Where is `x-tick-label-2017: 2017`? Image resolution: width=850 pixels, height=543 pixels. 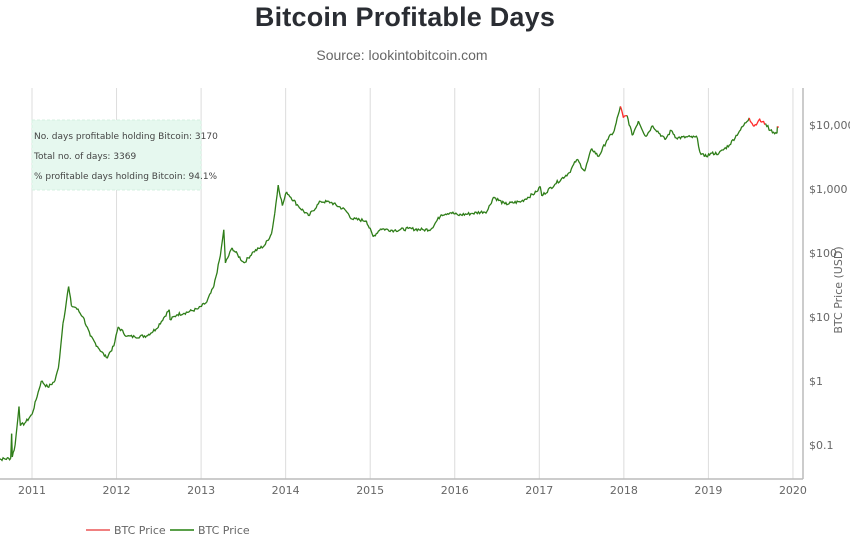 x-tick-label-2017: 2017 is located at coordinates (539, 490).